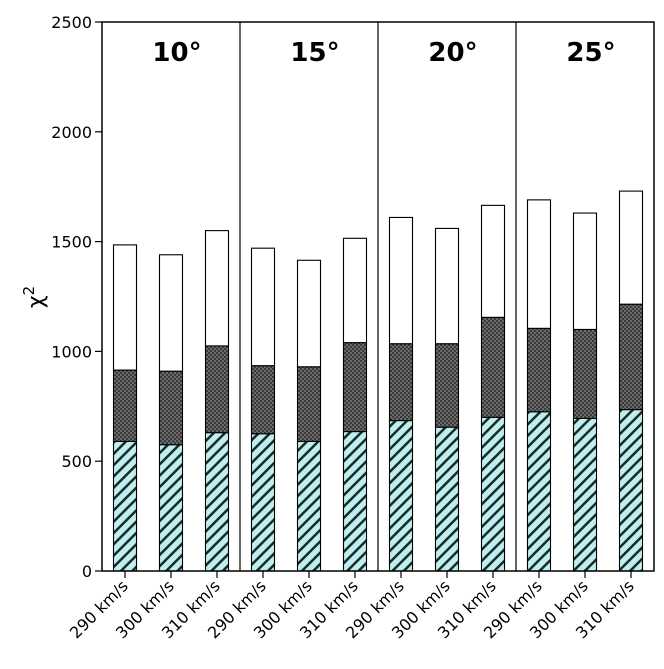 The height and width of the screenshot is (669, 664). I want to click on y-tick-label: 500, so click(76, 461).